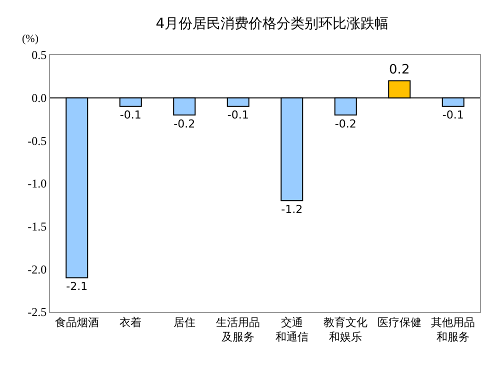 This screenshot has width=495, height=367. What do you see at coordinates (77, 287) in the screenshot?
I see `data-label: -2.1` at bounding box center [77, 287].